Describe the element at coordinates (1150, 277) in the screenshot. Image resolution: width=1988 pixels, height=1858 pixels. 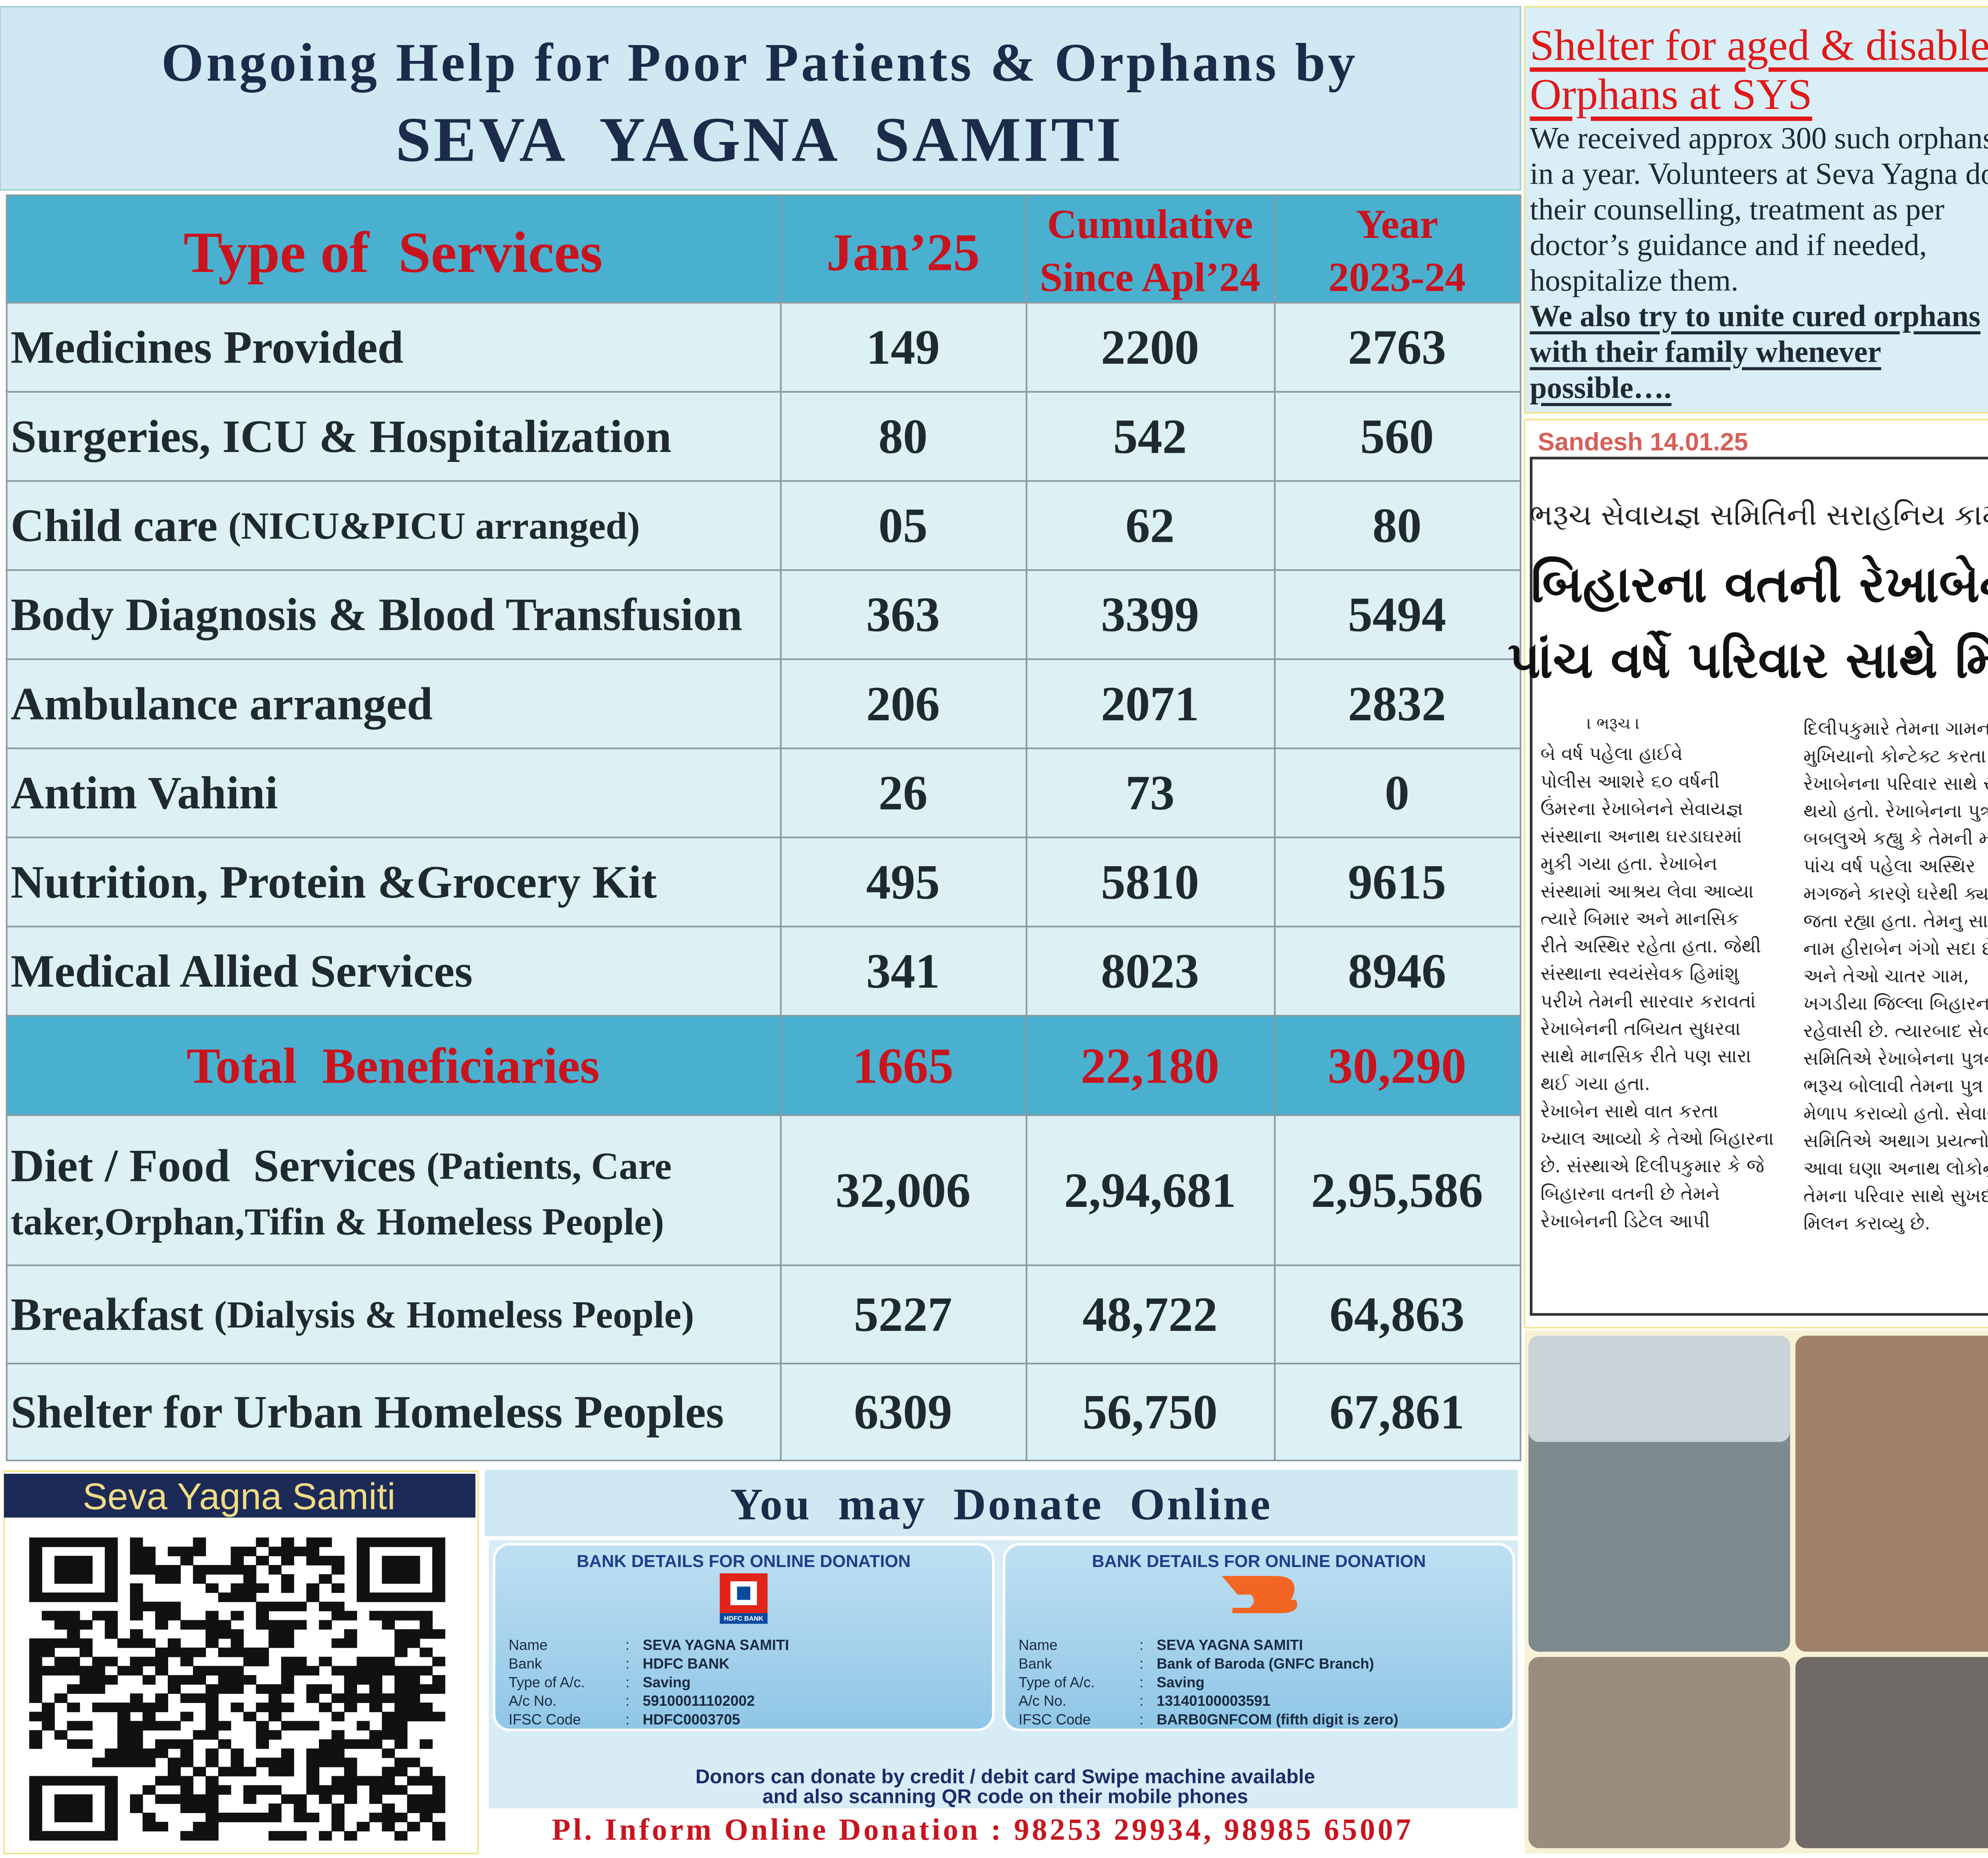
I see `column-header: Since Apl’24` at that location.